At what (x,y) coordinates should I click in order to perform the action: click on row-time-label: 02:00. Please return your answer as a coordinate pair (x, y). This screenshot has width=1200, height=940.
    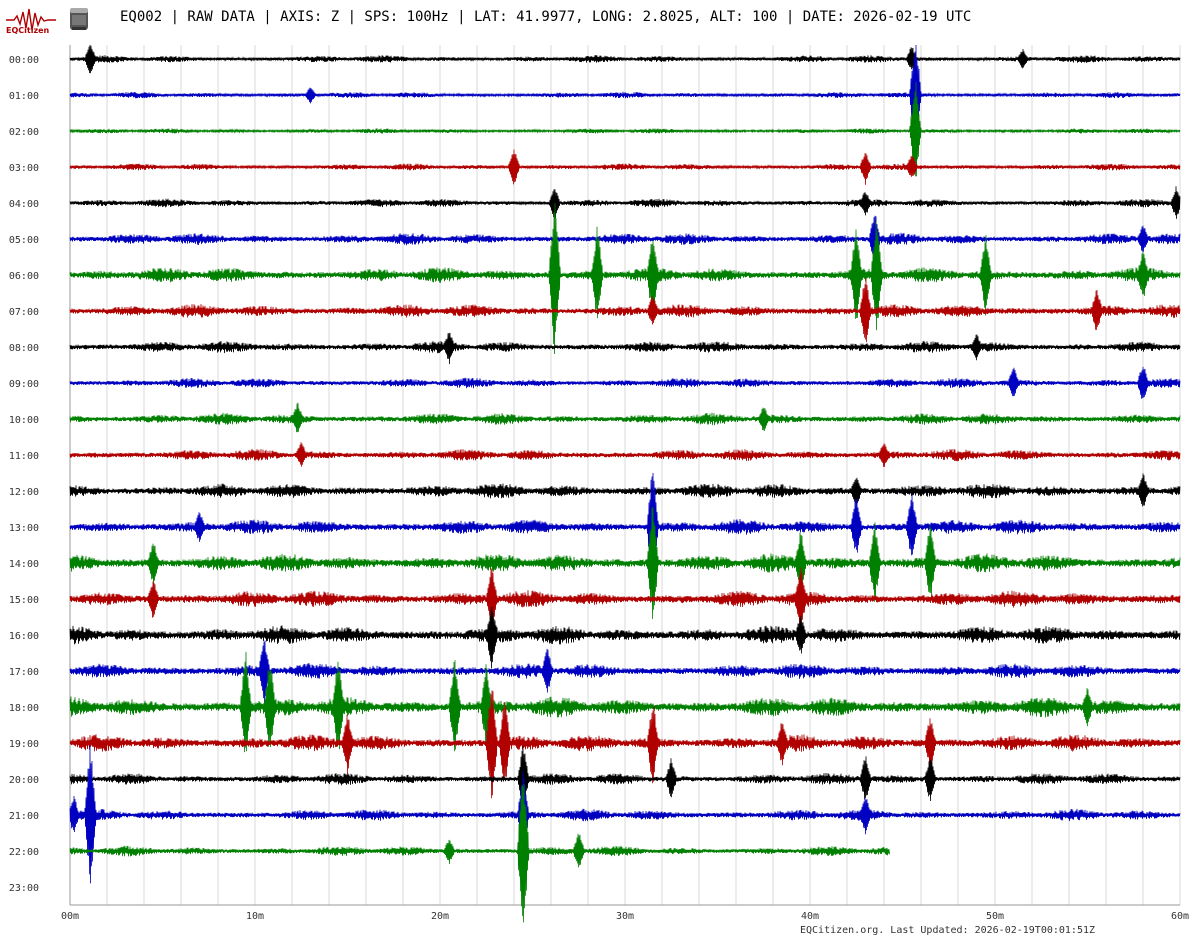
    Looking at the image, I should click on (24, 132).